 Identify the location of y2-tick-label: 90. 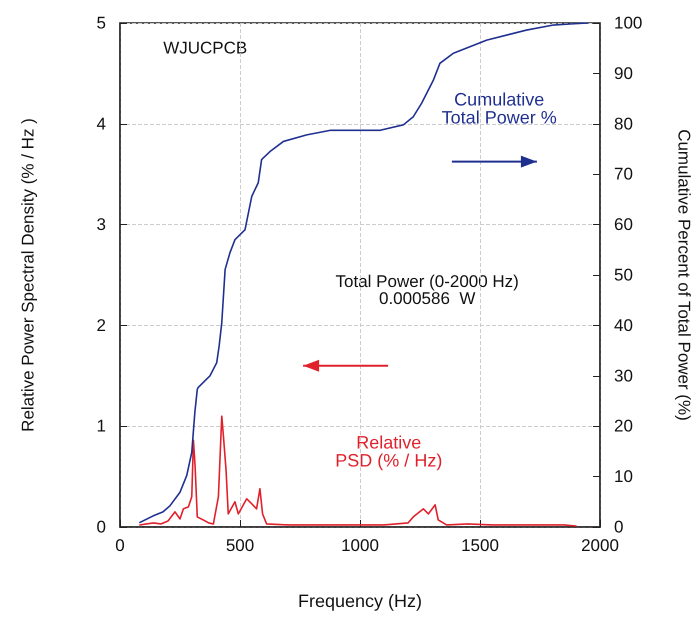
(623, 73).